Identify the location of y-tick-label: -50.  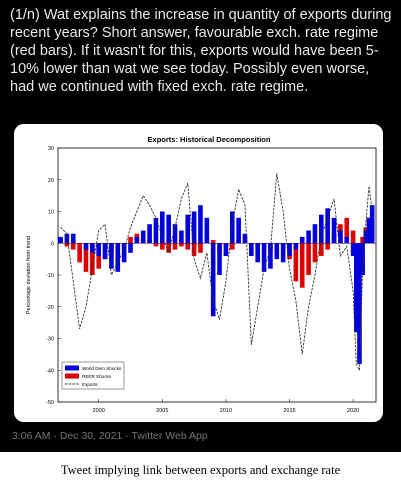
(50, 403).